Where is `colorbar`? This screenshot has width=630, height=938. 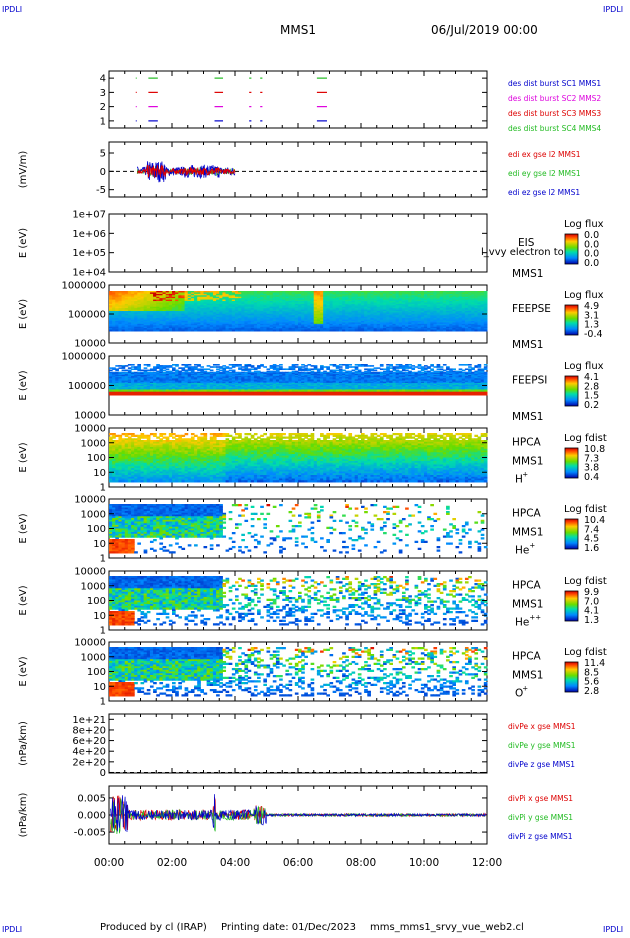 colorbar is located at coordinates (571, 320).